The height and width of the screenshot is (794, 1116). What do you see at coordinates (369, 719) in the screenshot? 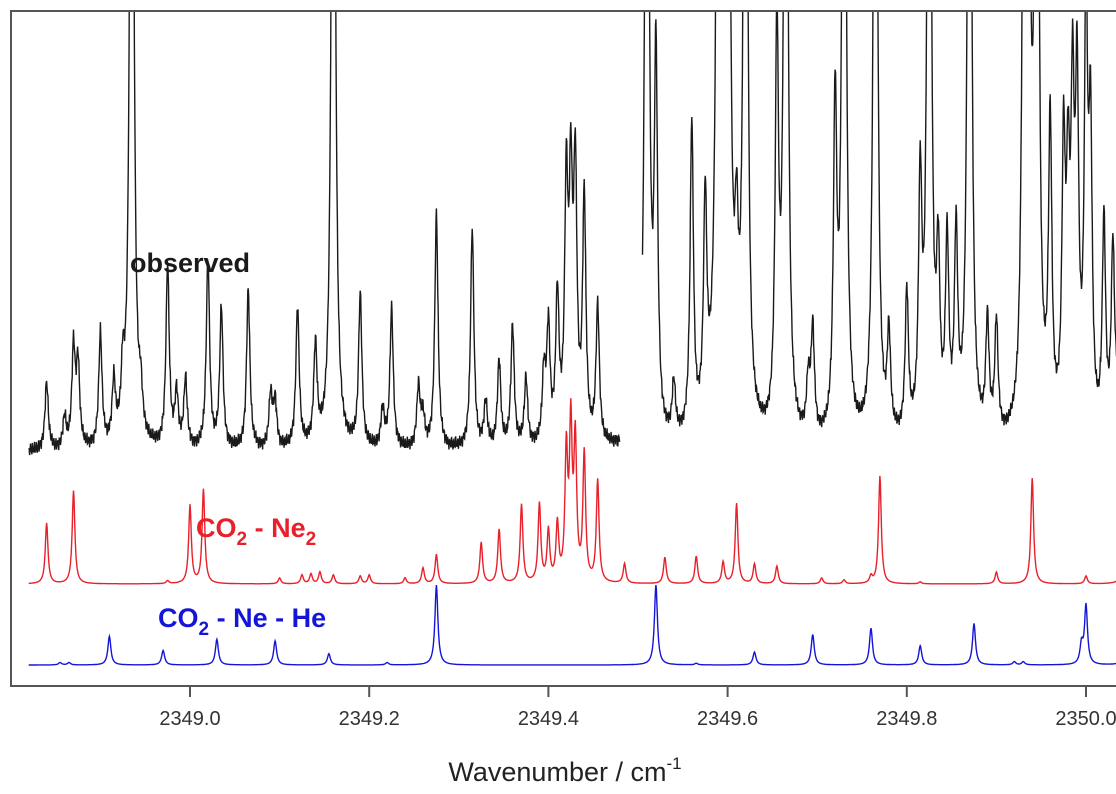
I see `x-tick-label: 2349.2` at bounding box center [369, 719].